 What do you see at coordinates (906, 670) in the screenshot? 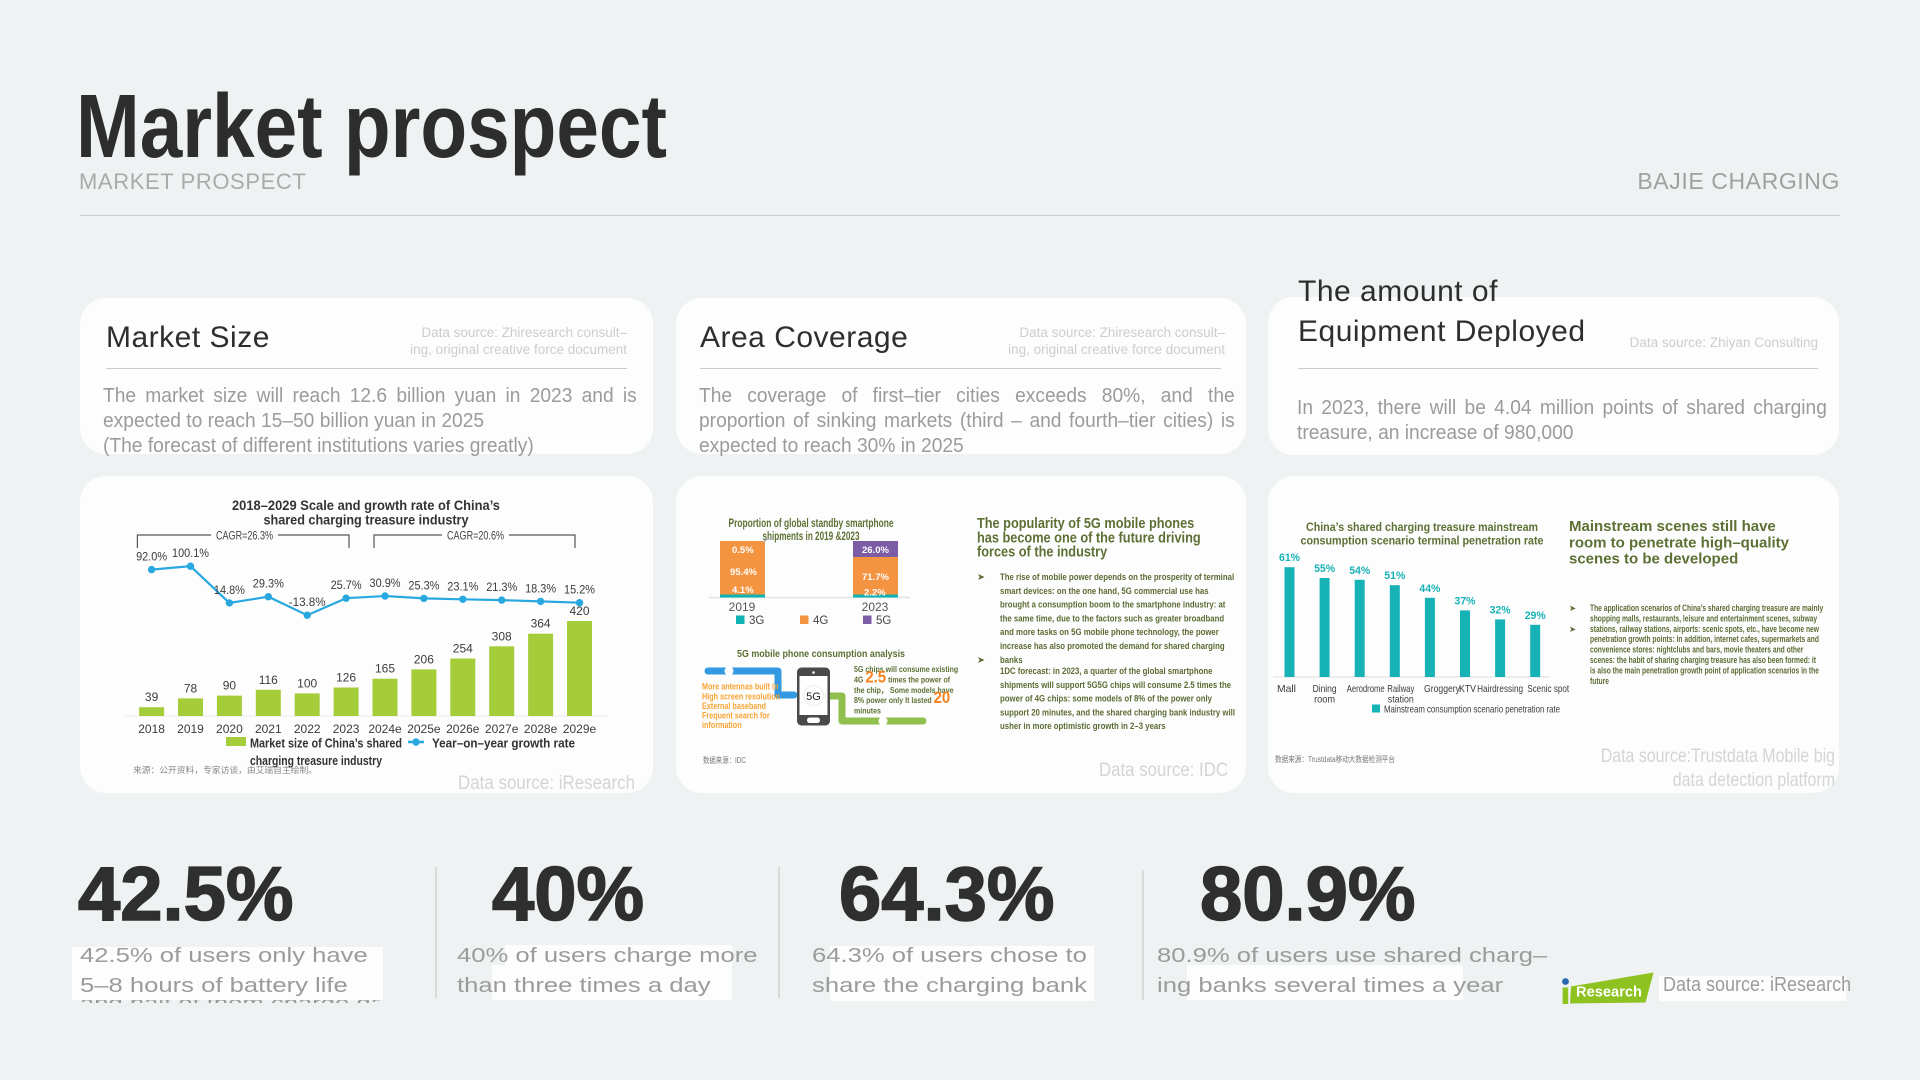
I see `svg-text: 5G chips will consume existing` at bounding box center [906, 670].